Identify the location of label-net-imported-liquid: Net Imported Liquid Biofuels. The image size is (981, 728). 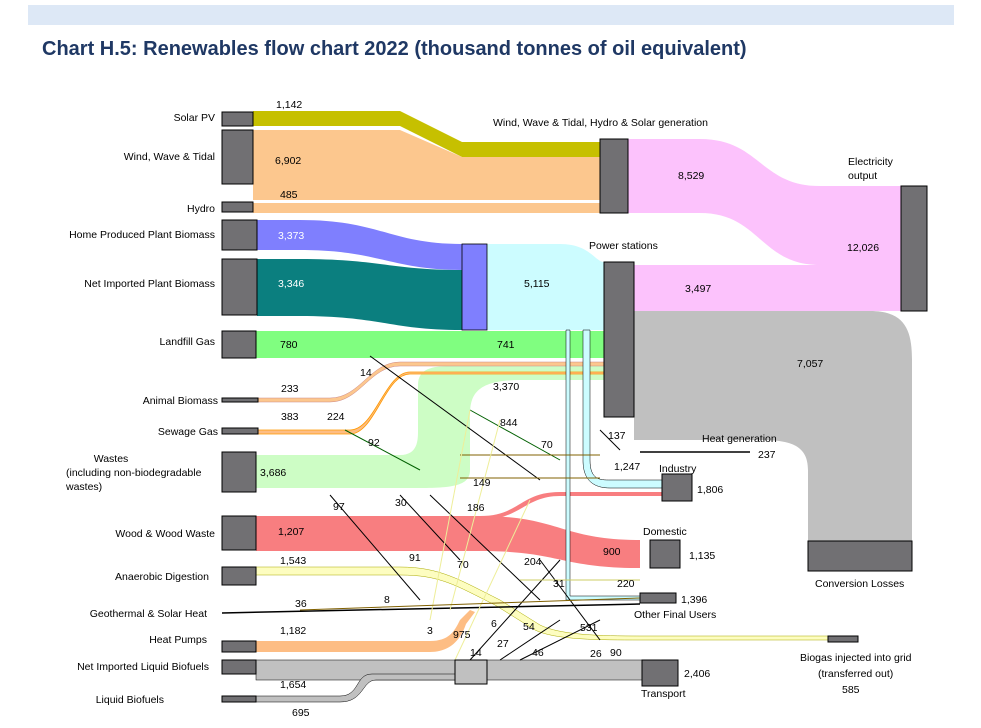
(143, 667).